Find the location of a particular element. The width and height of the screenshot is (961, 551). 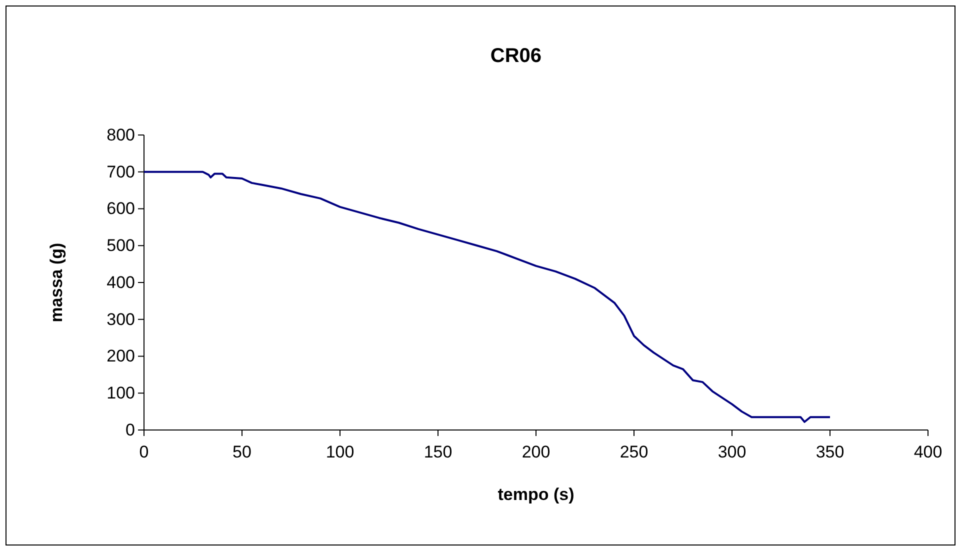

x-tick-label: 100 is located at coordinates (340, 452).